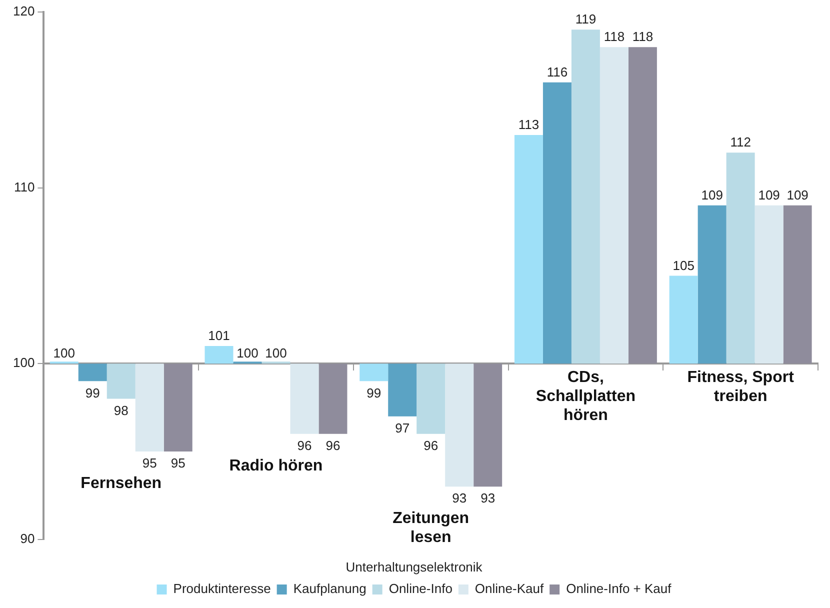 Image resolution: width=830 pixels, height=608 pixels. I want to click on data-label: 112, so click(740, 142).